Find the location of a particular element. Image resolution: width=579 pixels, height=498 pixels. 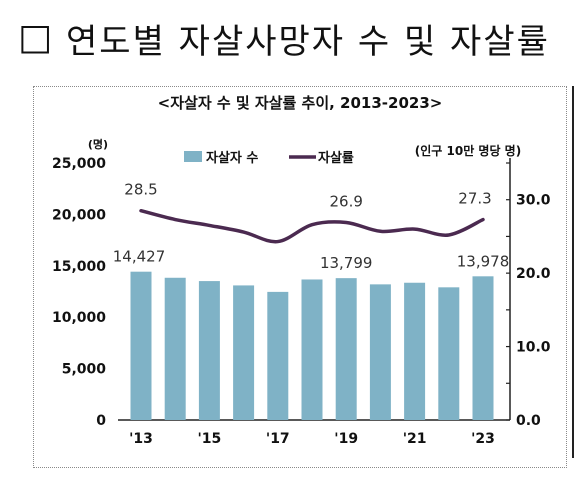

bar-2023 is located at coordinates (483, 348).